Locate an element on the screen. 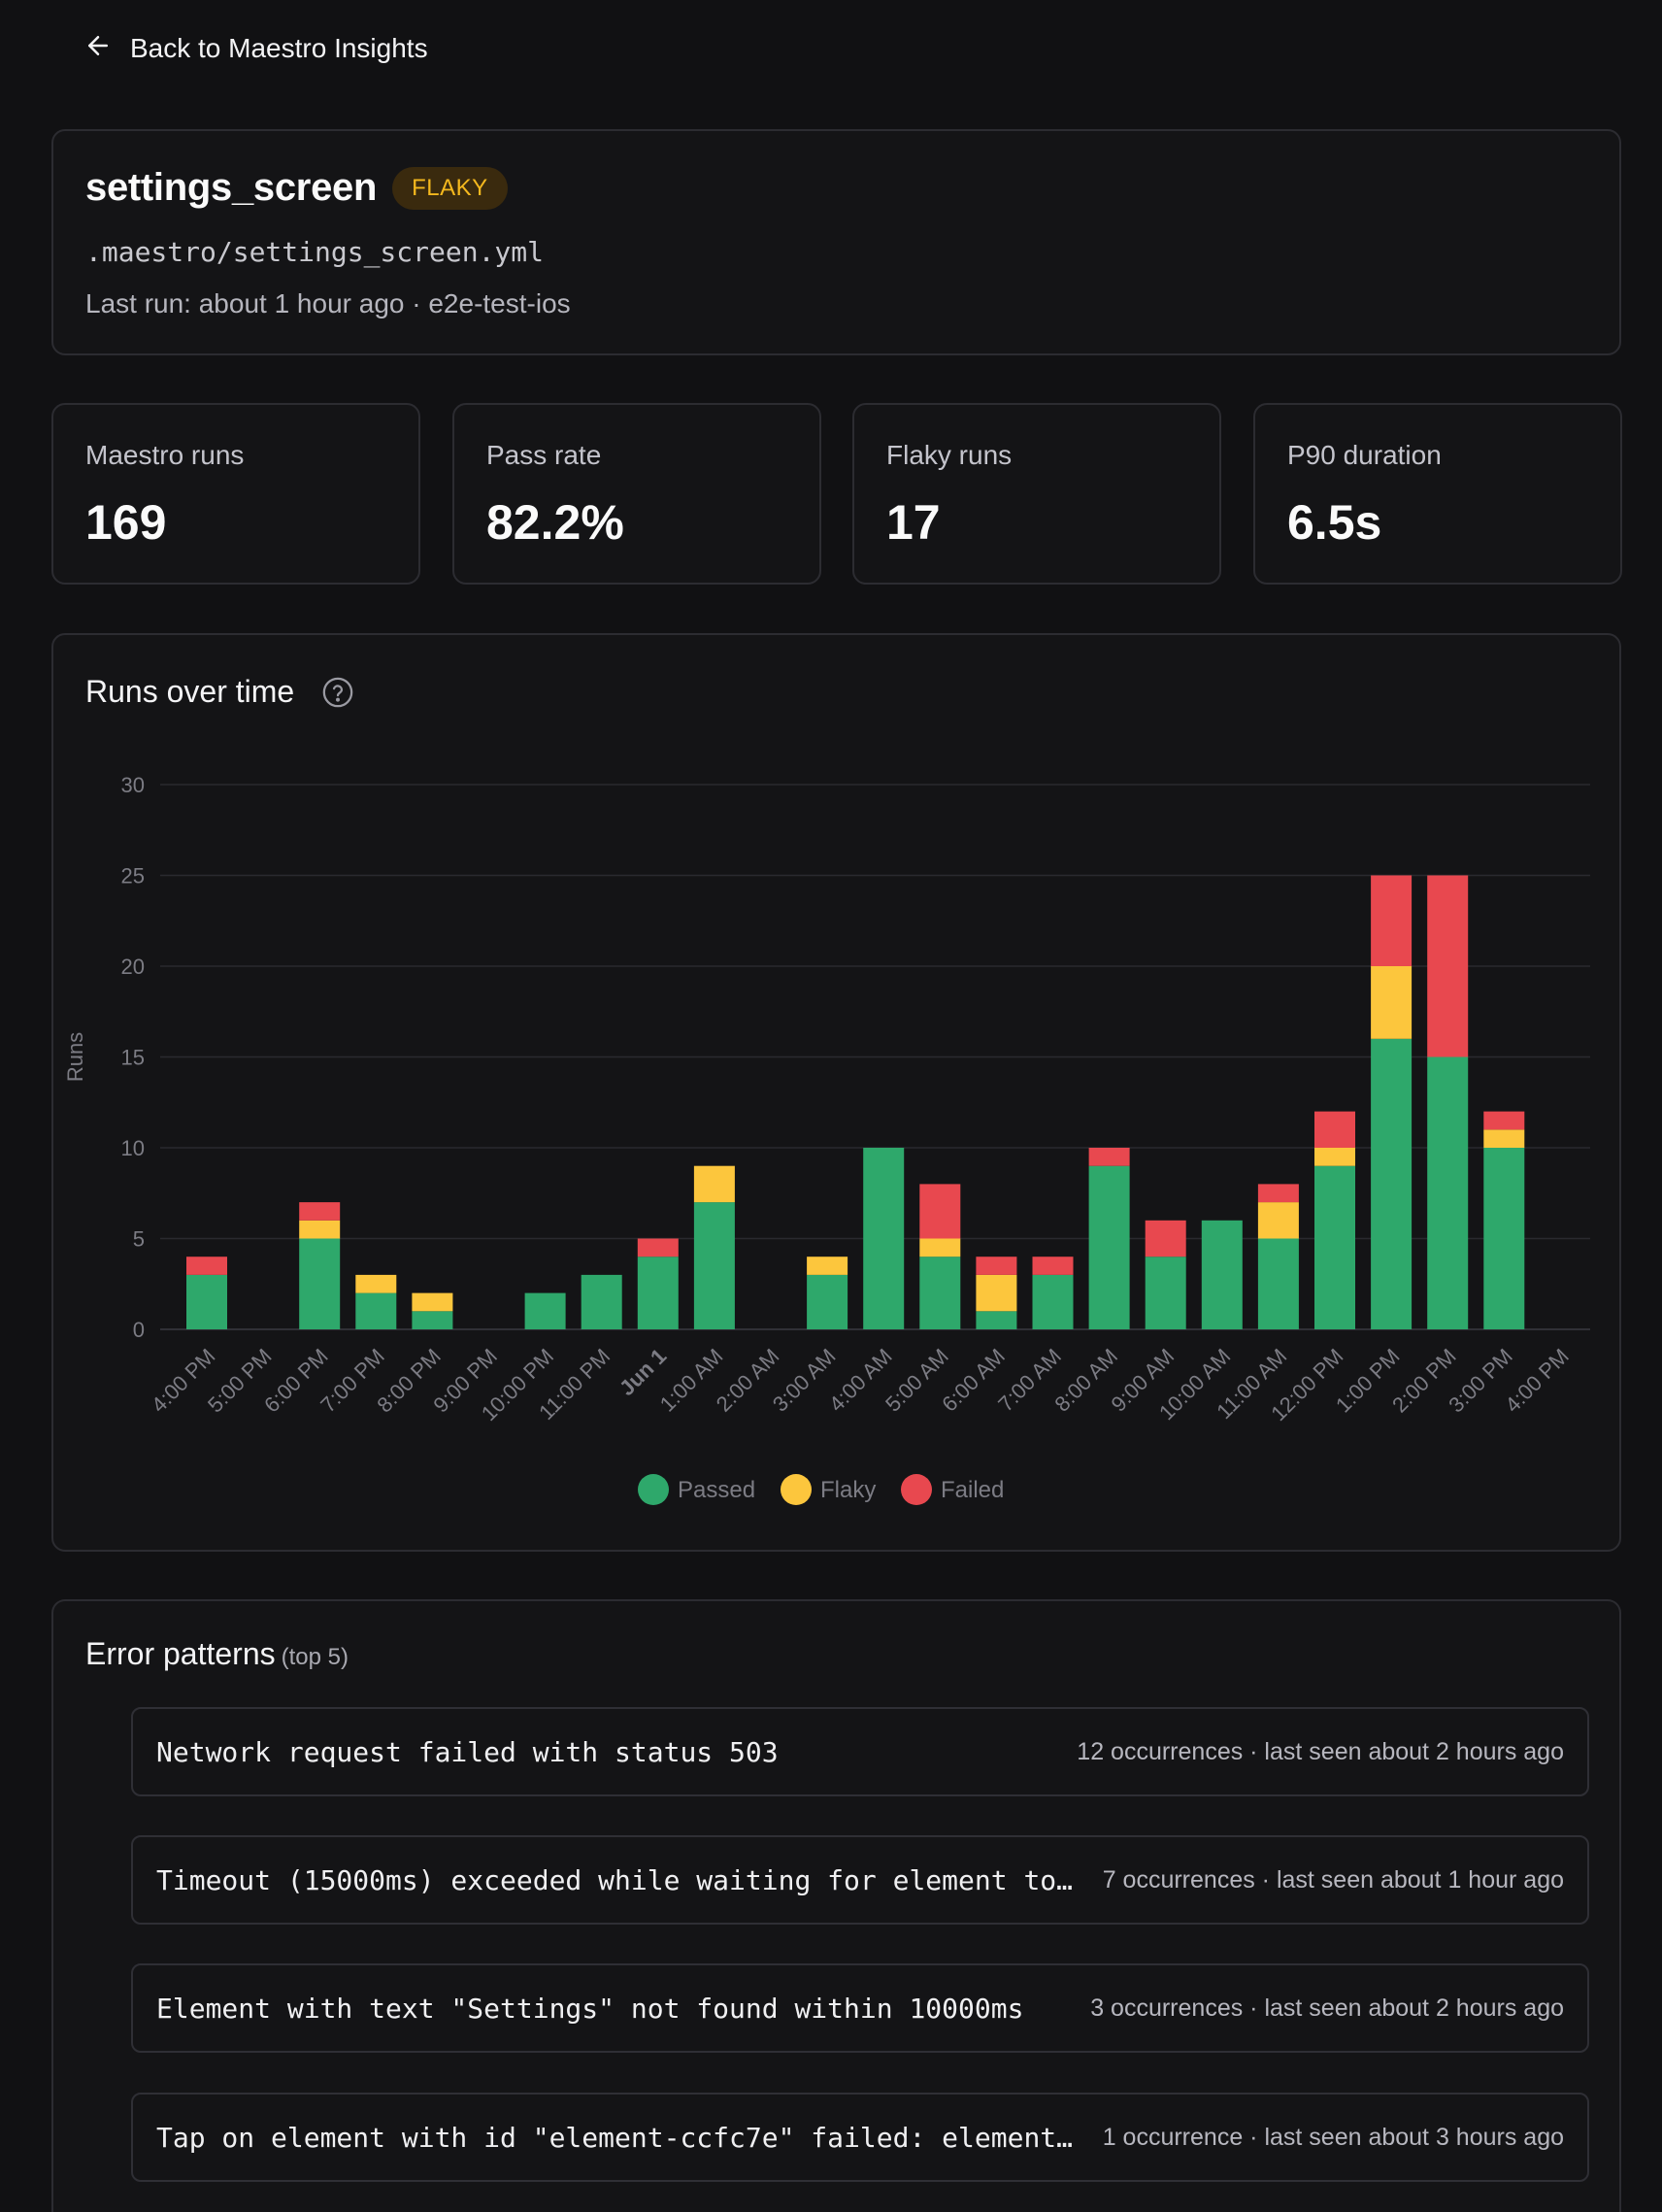 Image resolution: width=1662 pixels, height=2212 pixels. question-circle-icon is located at coordinates (337, 692).